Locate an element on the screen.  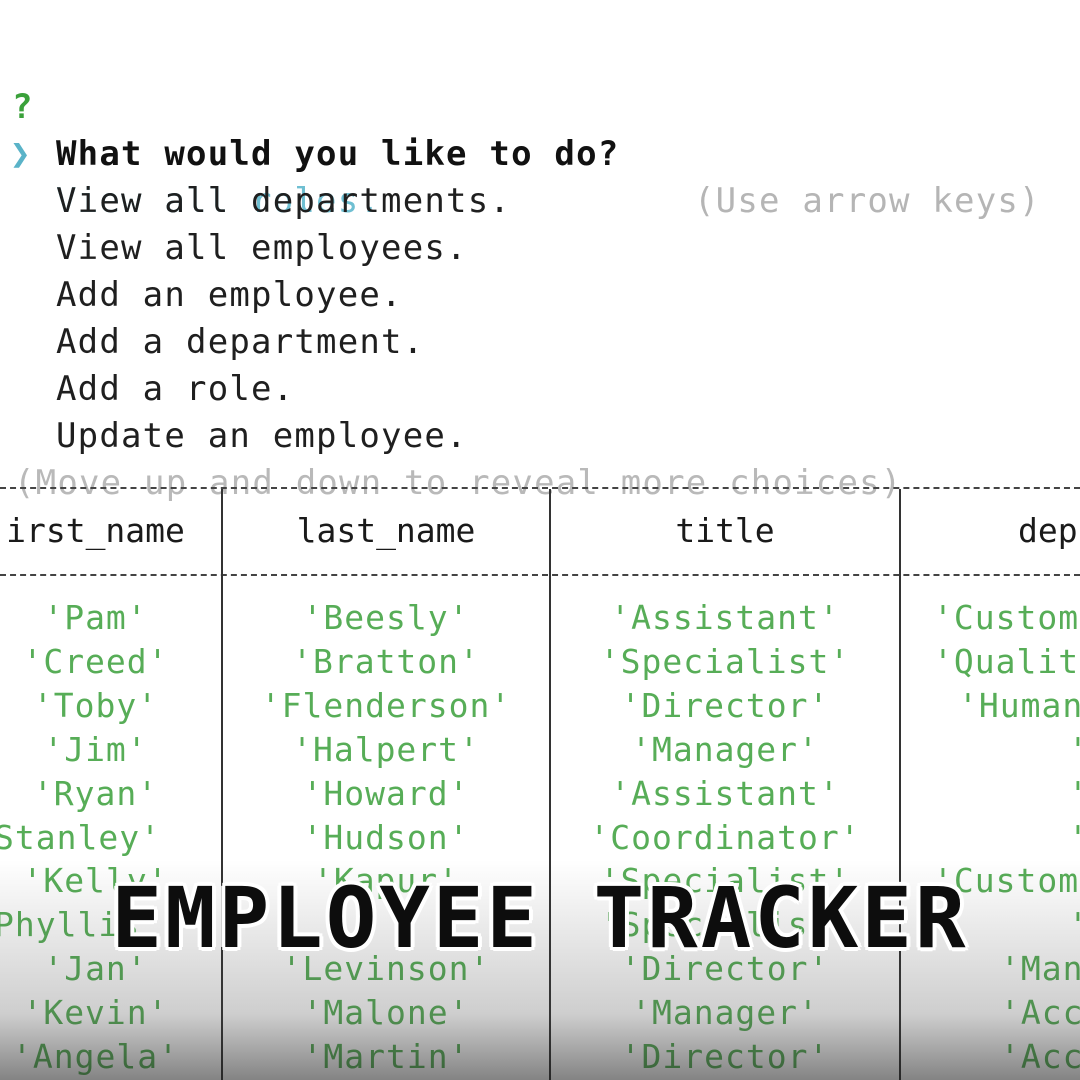
question-text: What would you like to do? is located at coordinates (338, 154).